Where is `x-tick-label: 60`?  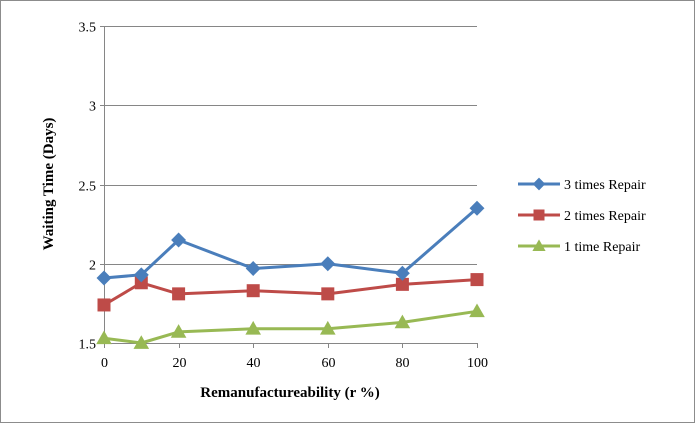
x-tick-label: 60 is located at coordinates (329, 363).